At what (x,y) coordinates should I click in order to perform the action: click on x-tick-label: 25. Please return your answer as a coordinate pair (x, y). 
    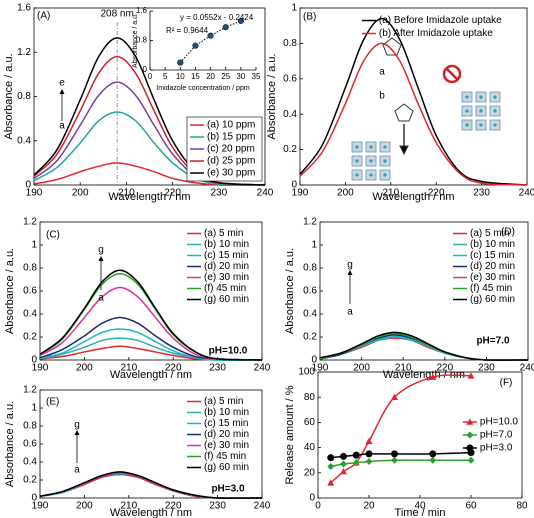
    Looking at the image, I should click on (225, 76).